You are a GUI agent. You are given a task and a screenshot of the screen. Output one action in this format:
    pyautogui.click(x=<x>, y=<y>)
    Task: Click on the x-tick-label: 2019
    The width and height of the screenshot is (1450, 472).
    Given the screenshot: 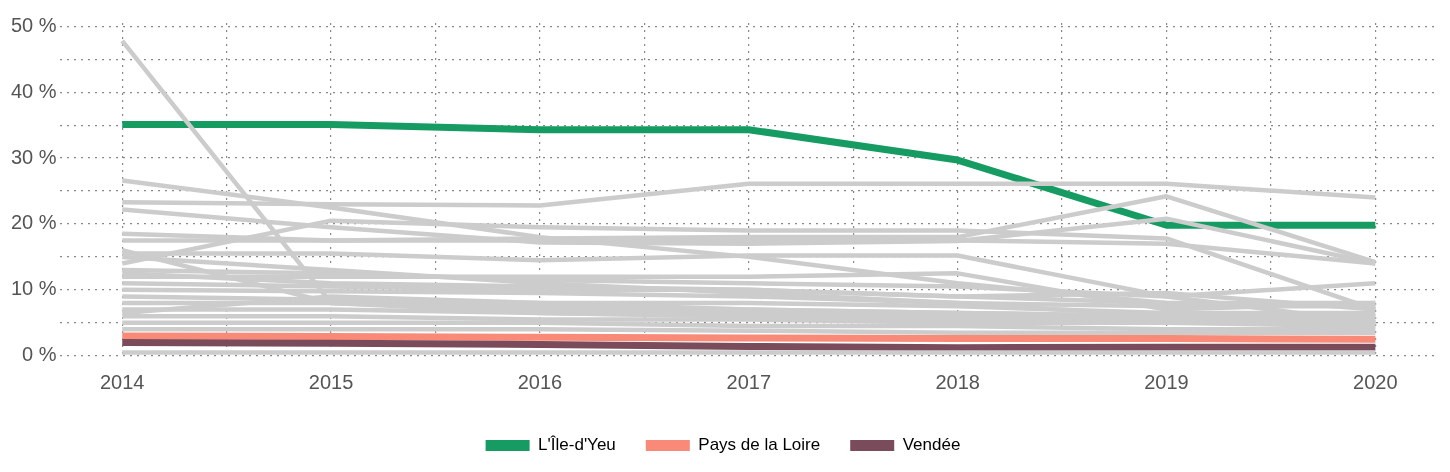 What is the action you would take?
    pyautogui.click(x=1166, y=381)
    